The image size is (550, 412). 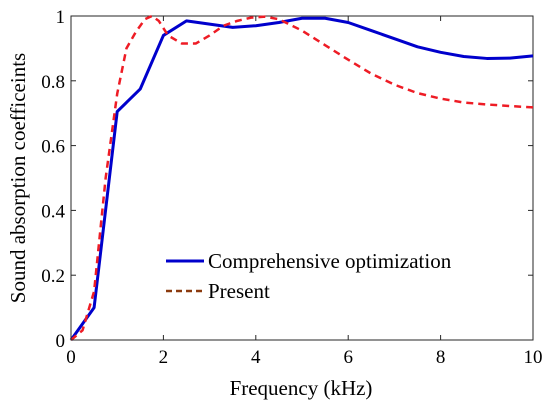 I want to click on x-tick-label: 10, so click(x=533, y=357).